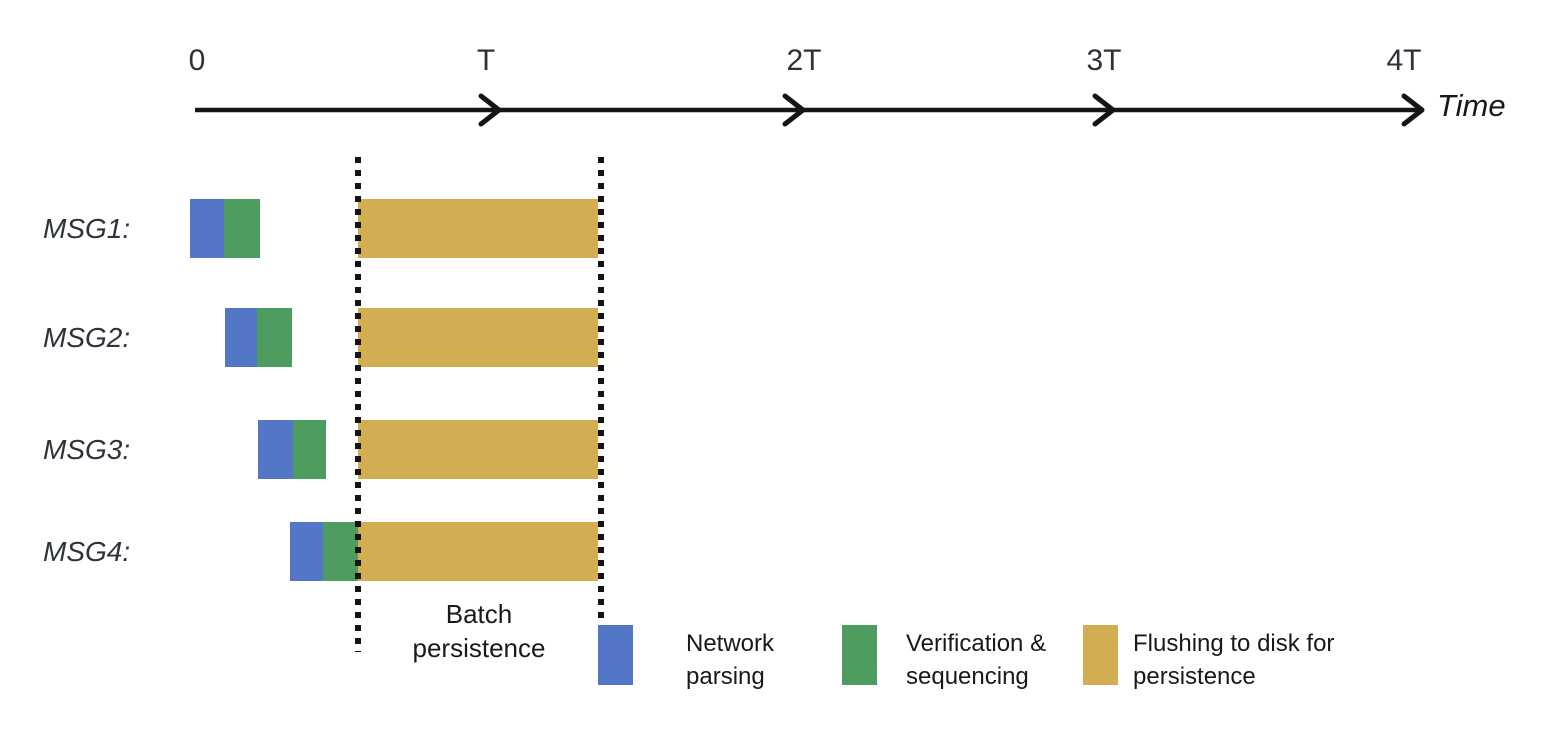 Image resolution: width=1562 pixels, height=732 pixels. I want to click on axis-chevron-4t, so click(1413, 110).